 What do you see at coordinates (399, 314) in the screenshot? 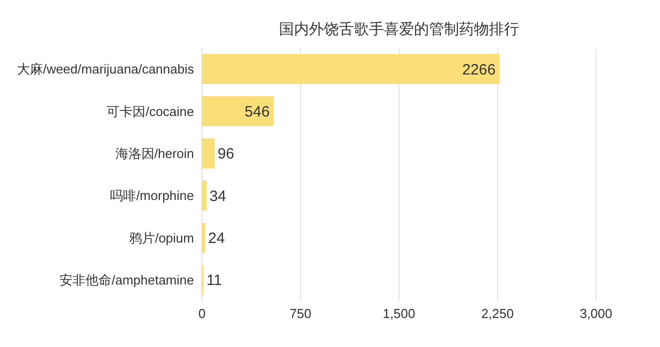
I see `x-tick-label: 1,500` at bounding box center [399, 314].